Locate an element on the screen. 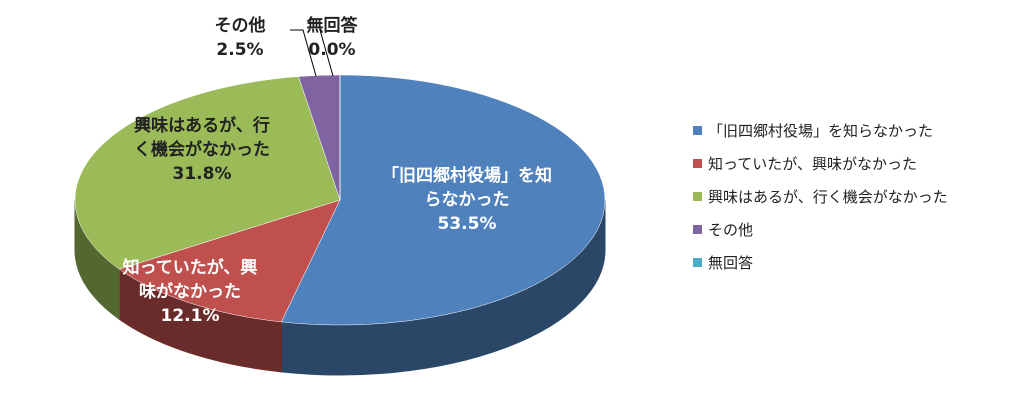 The height and width of the screenshot is (410, 1024). legend-item: 知っていたが、興味がなかった is located at coordinates (805, 163).